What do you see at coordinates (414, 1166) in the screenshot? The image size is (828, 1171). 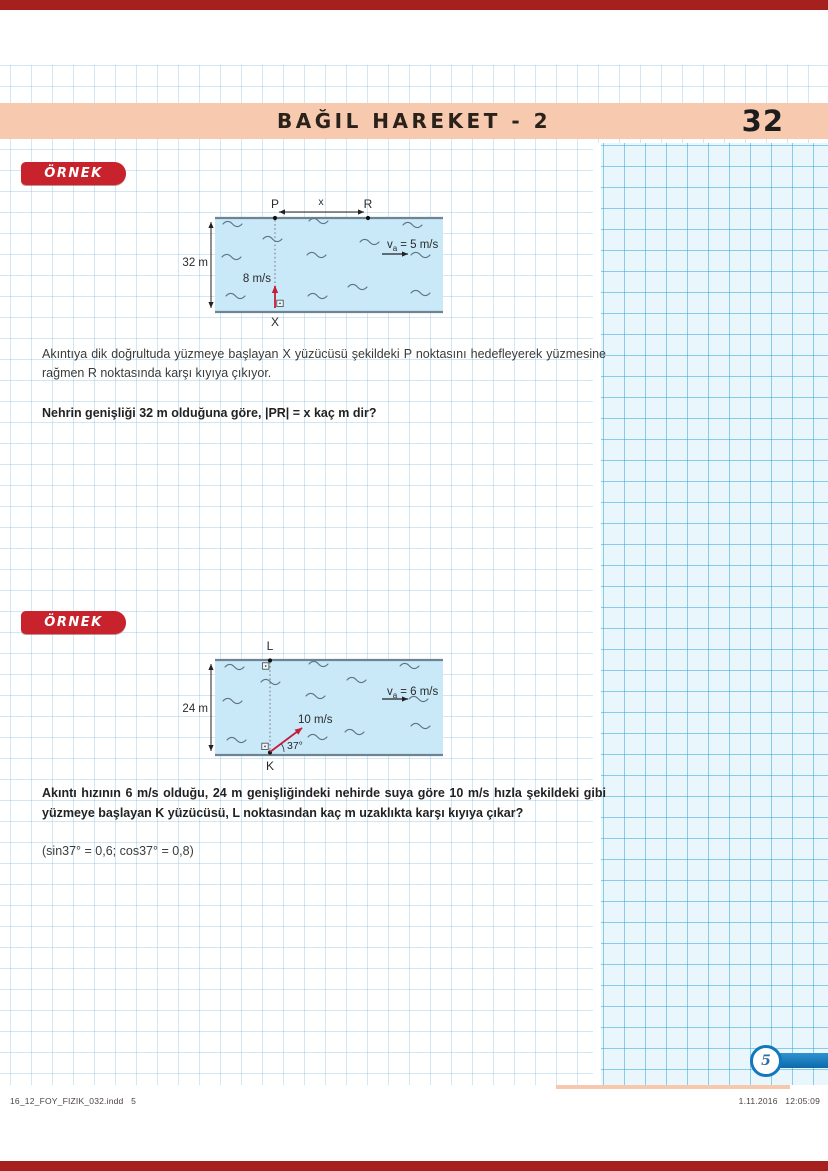 I see `bottom-bleed-bar` at bounding box center [414, 1166].